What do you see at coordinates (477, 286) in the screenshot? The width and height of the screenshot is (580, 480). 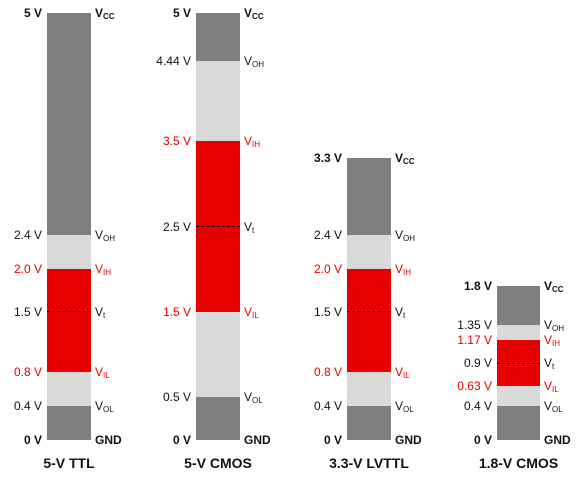 I see `voltage-value-label: 1.8 V` at bounding box center [477, 286].